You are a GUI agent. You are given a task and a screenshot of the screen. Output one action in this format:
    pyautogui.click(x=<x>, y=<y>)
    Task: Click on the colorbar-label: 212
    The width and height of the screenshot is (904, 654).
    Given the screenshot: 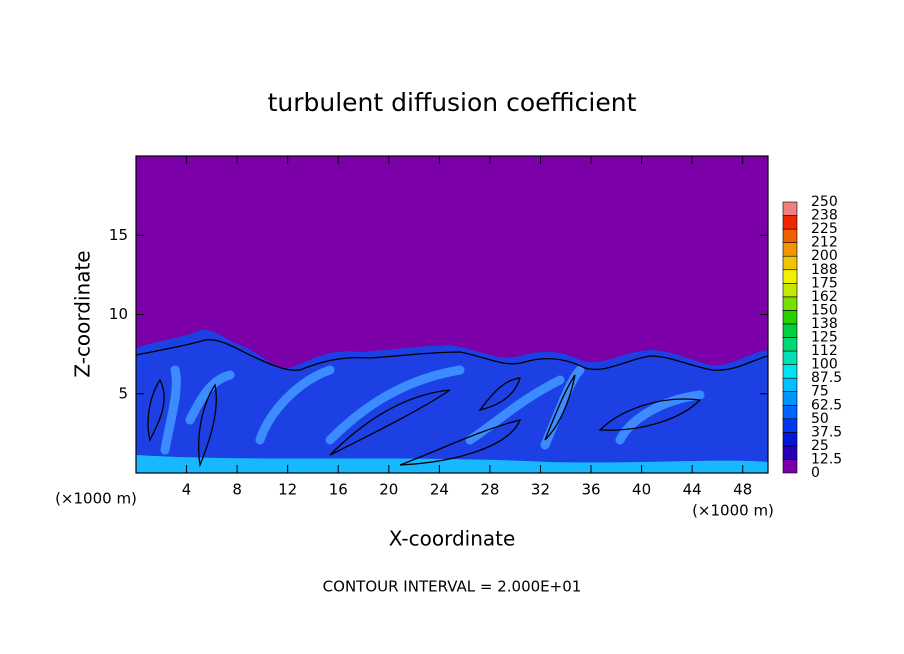 What is the action you would take?
    pyautogui.click(x=824, y=243)
    